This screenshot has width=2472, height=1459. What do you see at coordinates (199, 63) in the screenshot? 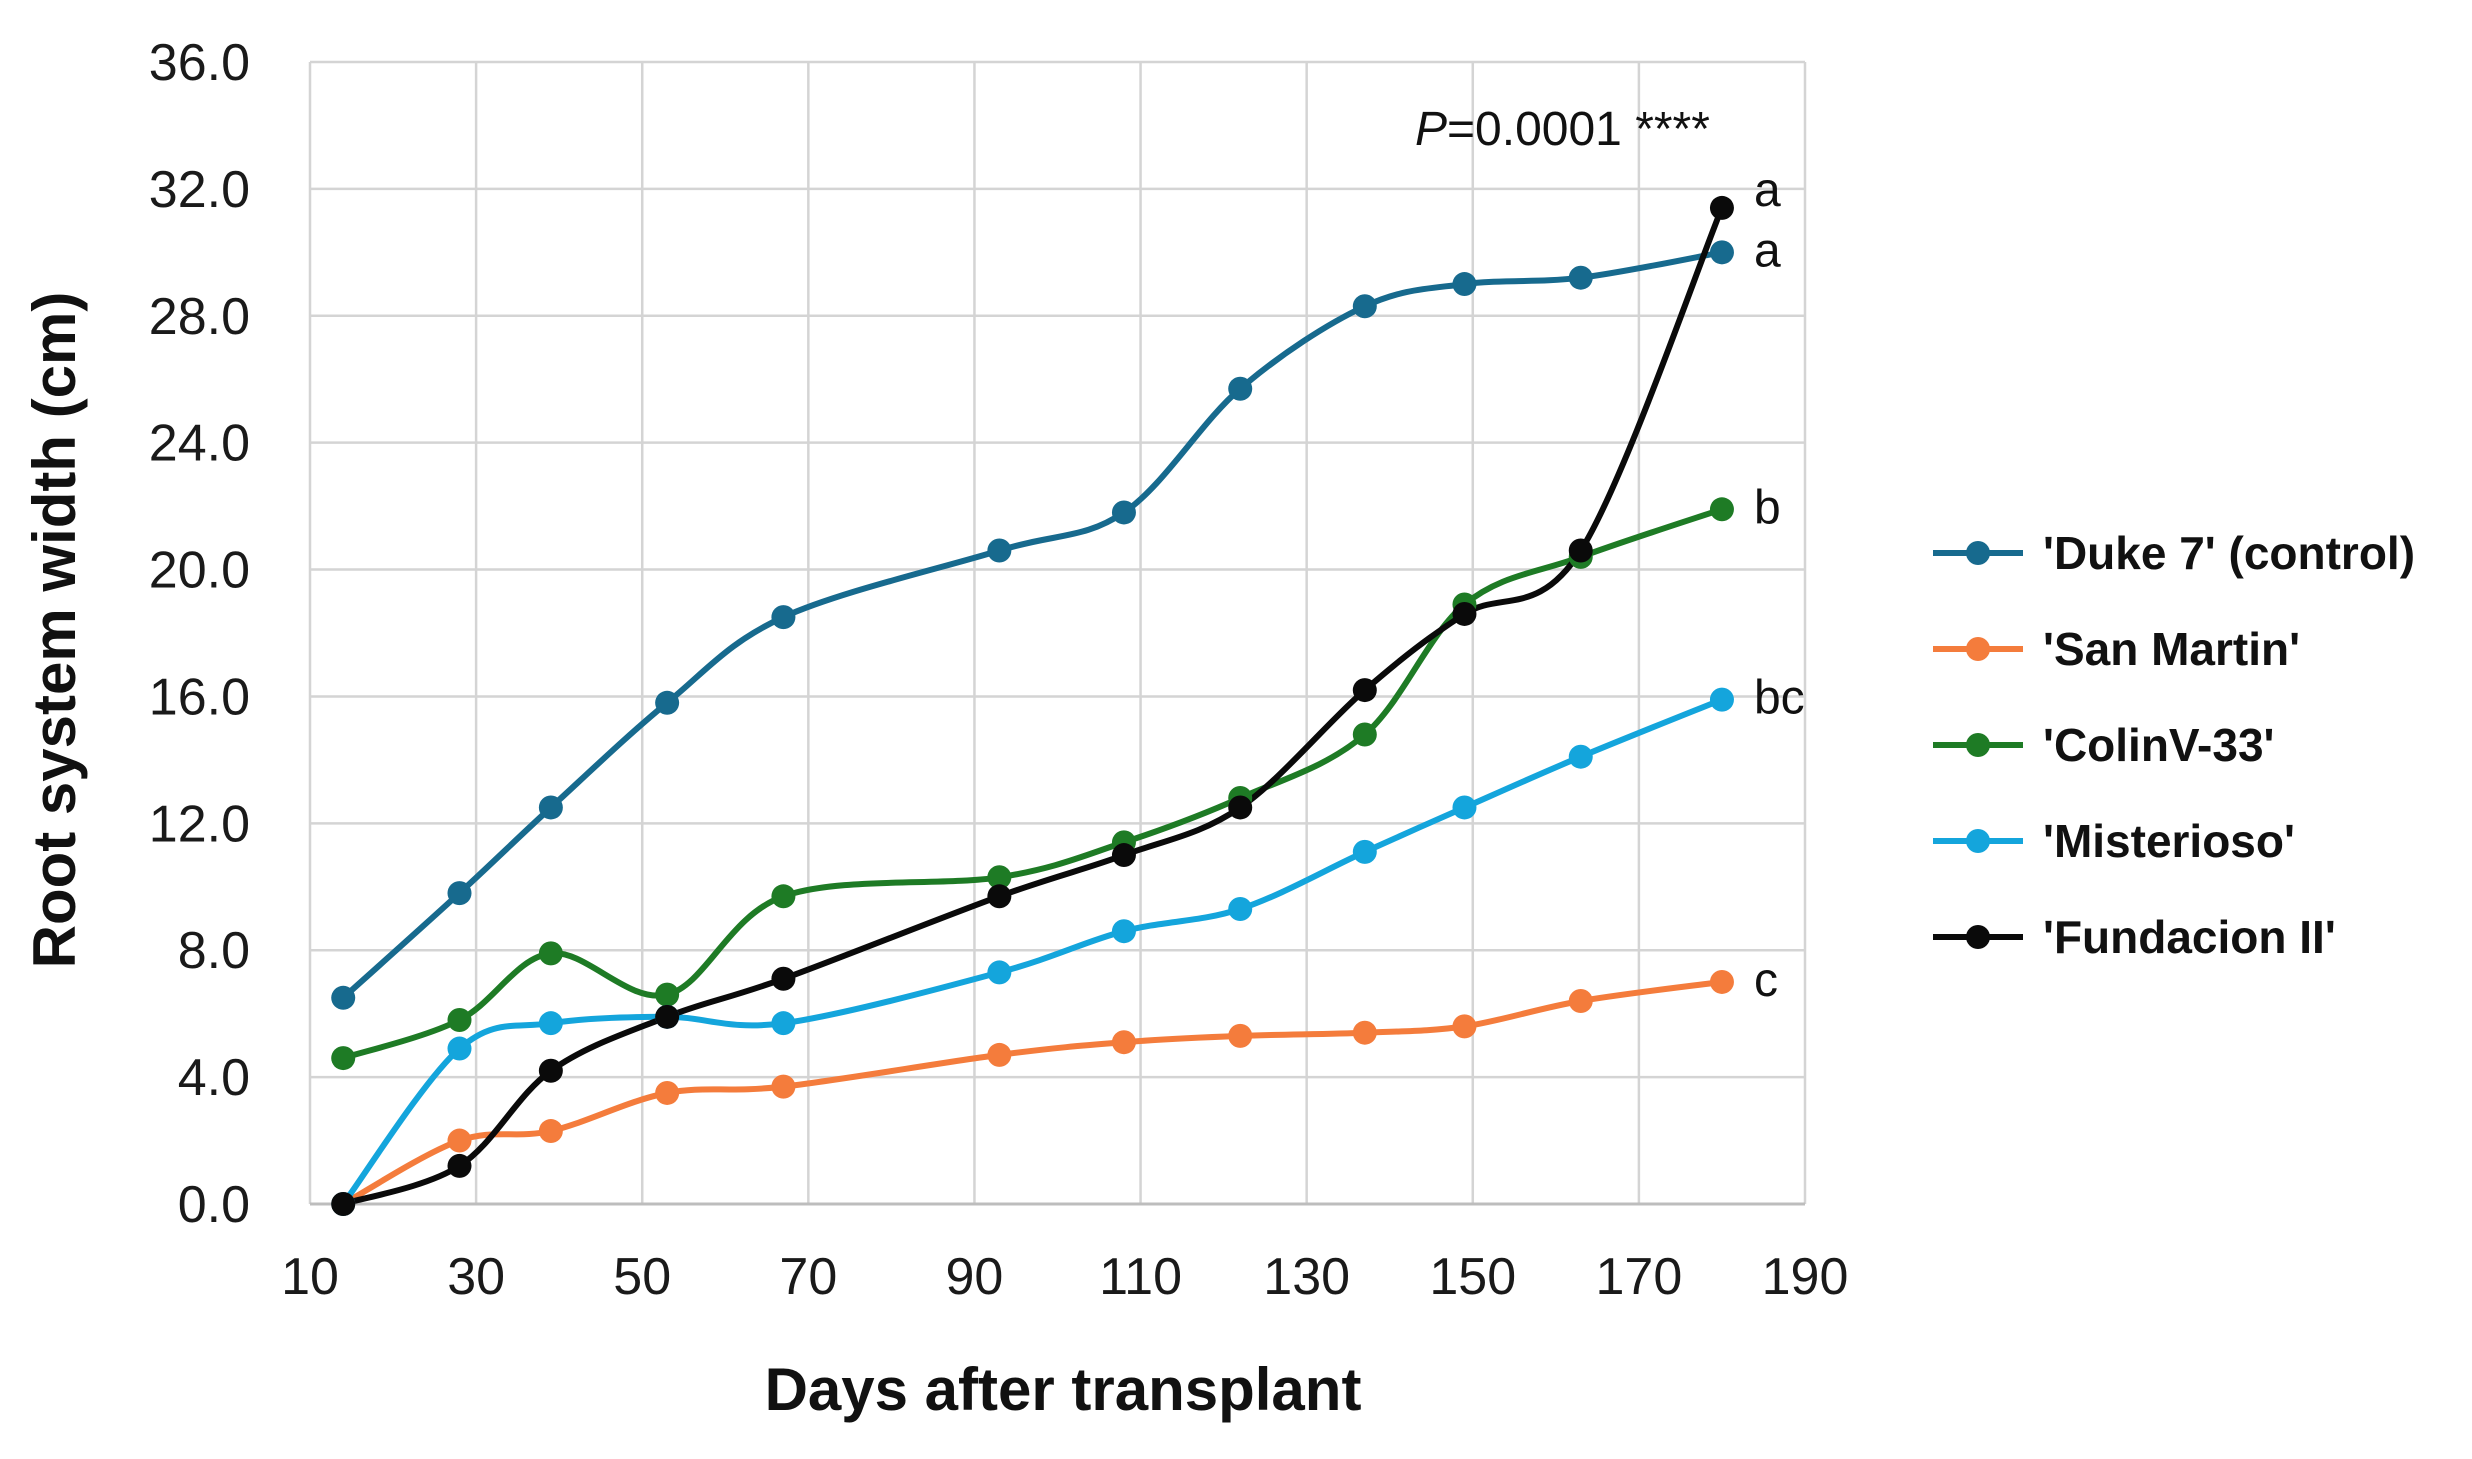
I see `y-tick-label: 36.0` at bounding box center [199, 63].